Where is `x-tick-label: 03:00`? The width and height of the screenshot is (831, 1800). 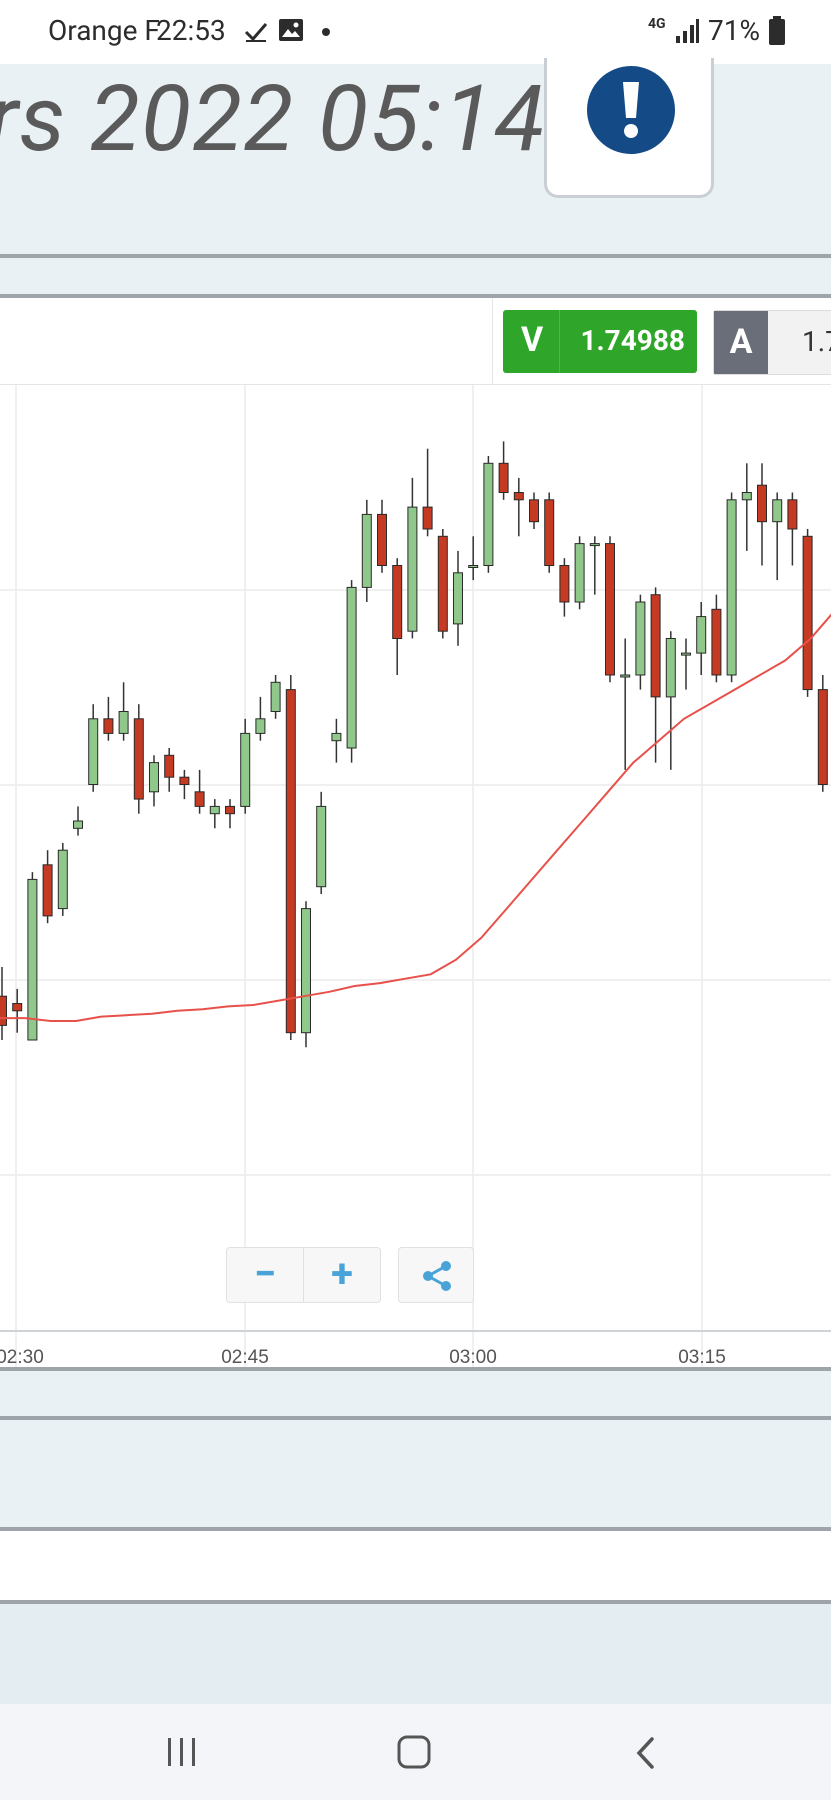
x-tick-label: 03:00 is located at coordinates (473, 1357).